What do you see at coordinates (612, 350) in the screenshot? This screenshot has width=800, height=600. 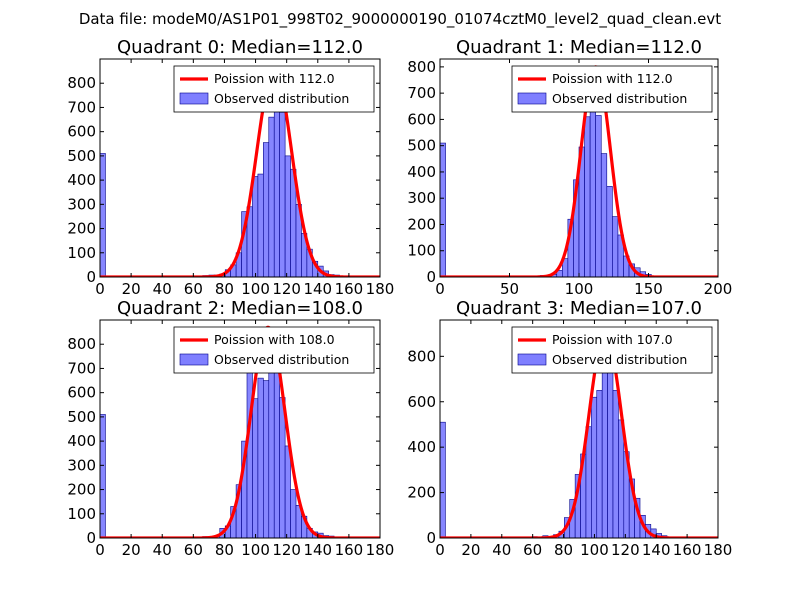 I see `legend: Poission with 107.0 Observed distribution` at bounding box center [612, 350].